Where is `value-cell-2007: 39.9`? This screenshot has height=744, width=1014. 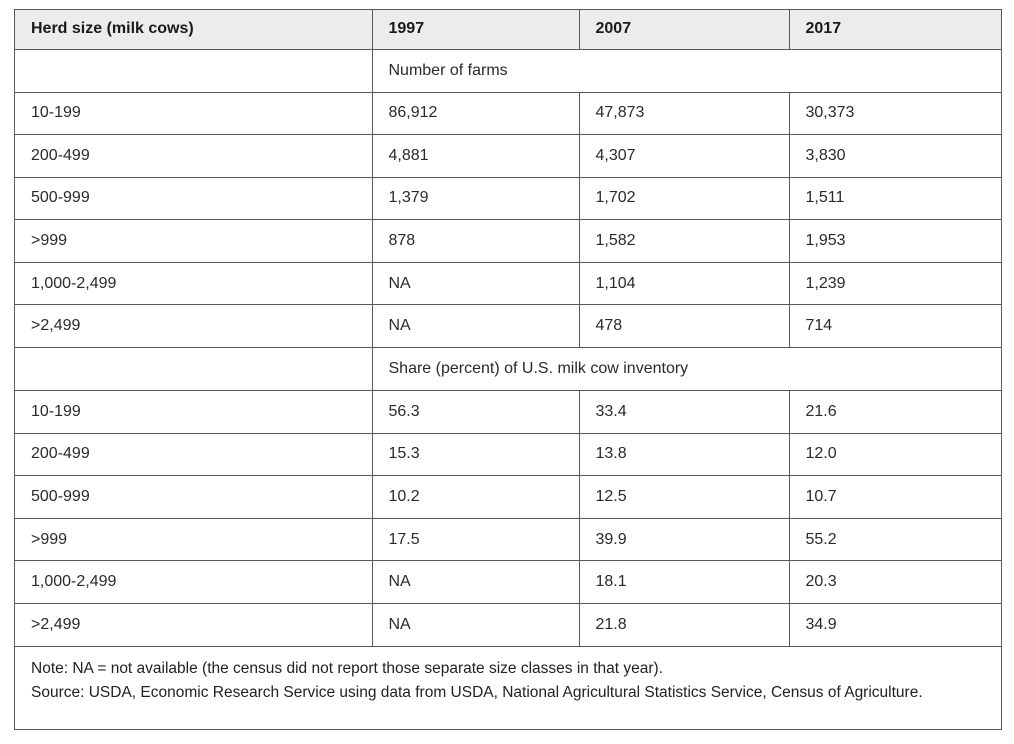 value-cell-2007: 39.9 is located at coordinates (684, 539).